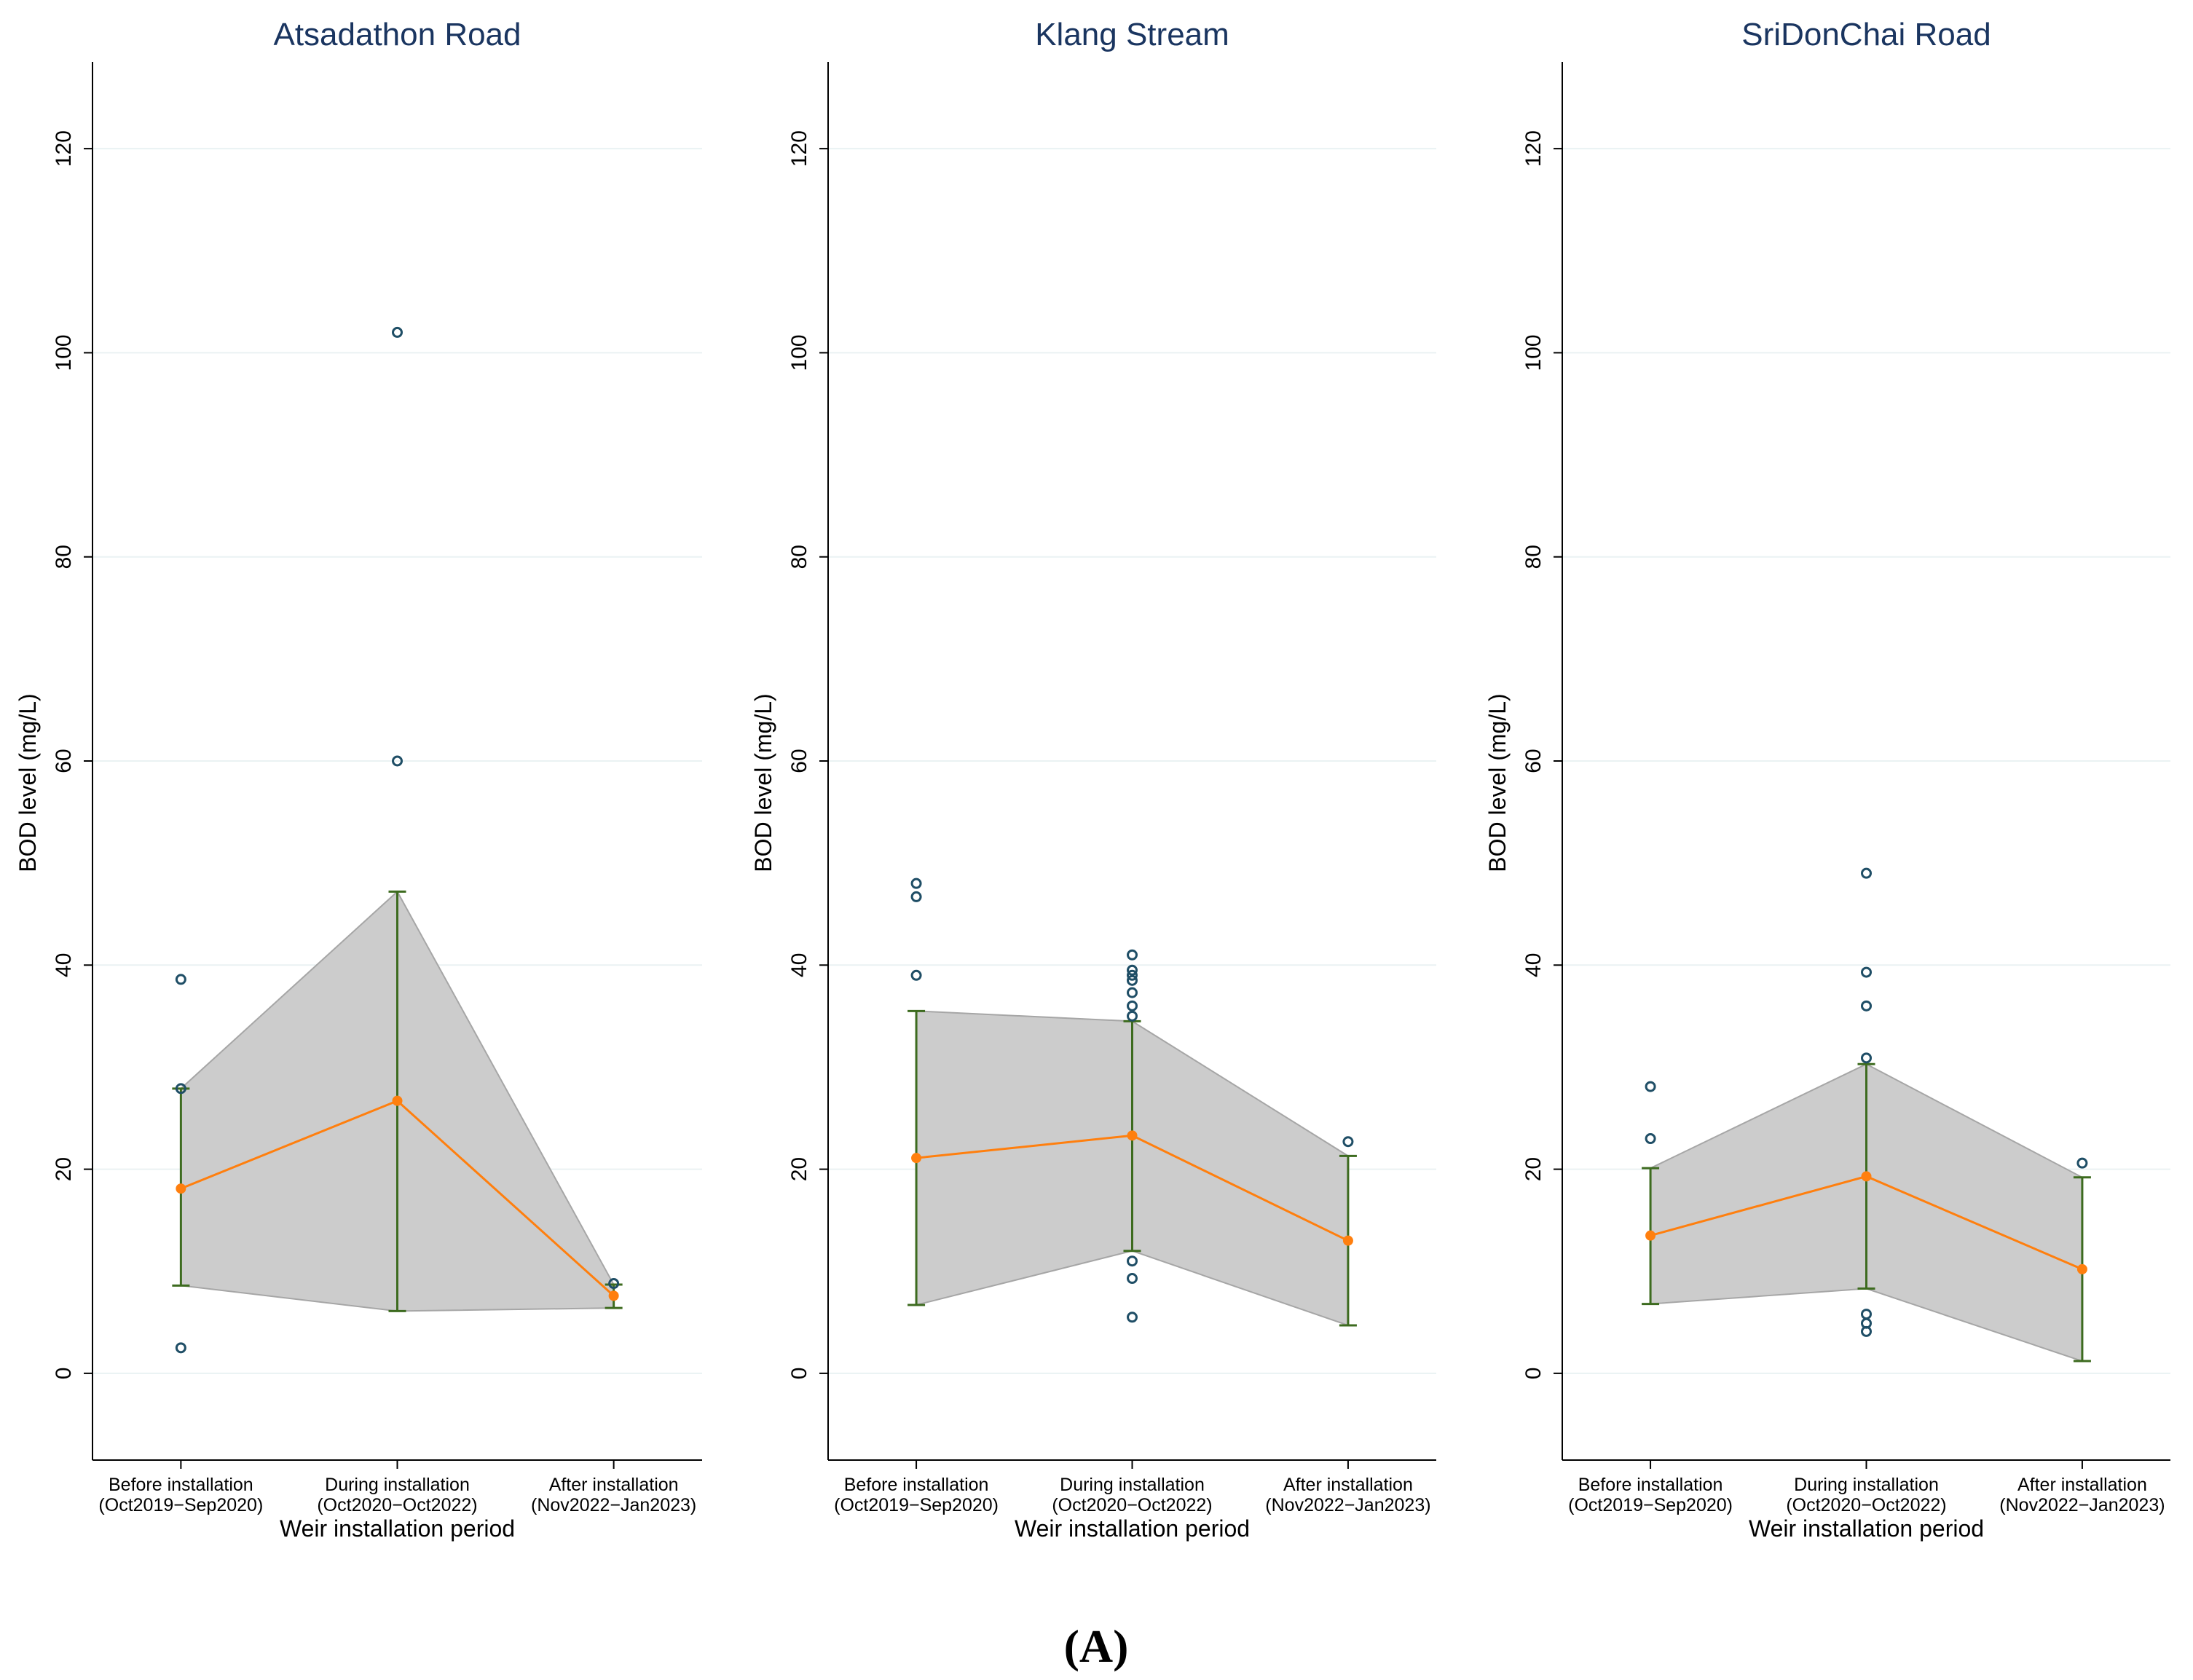 Image resolution: width=2193 pixels, height=1680 pixels. Describe the element at coordinates (397, 34) in the screenshot. I see `panel-title: Atsadathon Road` at that location.